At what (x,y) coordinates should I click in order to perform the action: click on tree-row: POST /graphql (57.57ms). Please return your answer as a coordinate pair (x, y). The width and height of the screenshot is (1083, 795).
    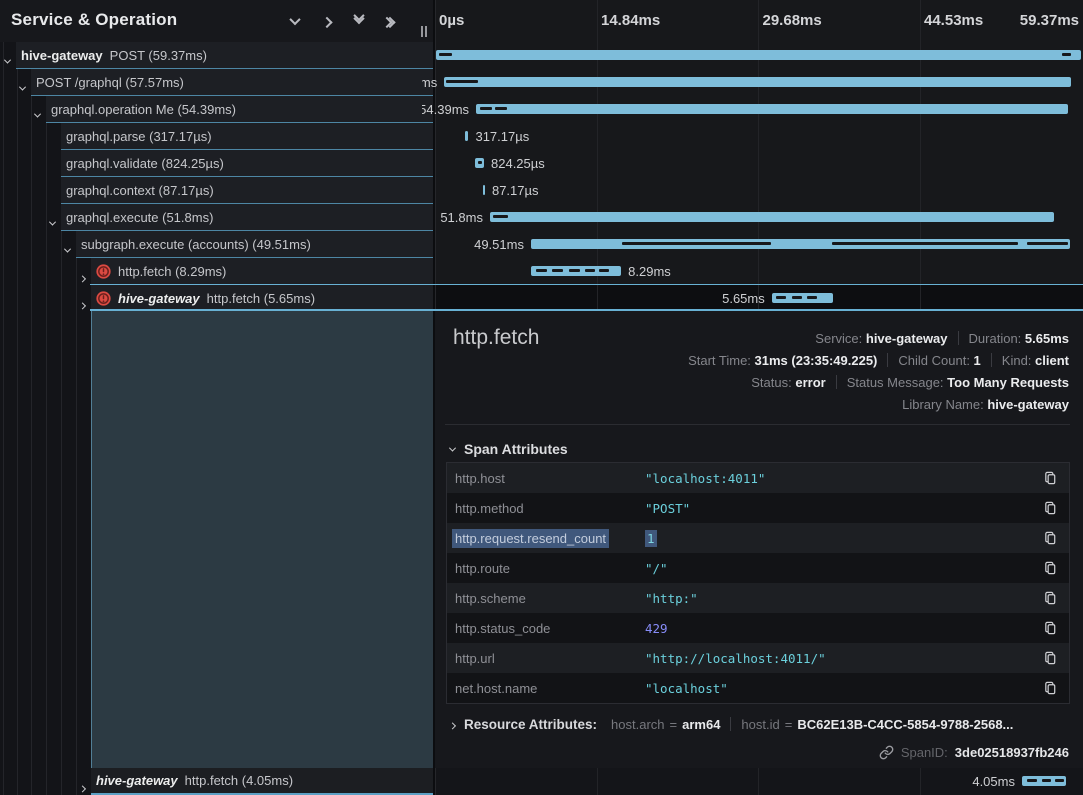
    Looking at the image, I should click on (225, 82).